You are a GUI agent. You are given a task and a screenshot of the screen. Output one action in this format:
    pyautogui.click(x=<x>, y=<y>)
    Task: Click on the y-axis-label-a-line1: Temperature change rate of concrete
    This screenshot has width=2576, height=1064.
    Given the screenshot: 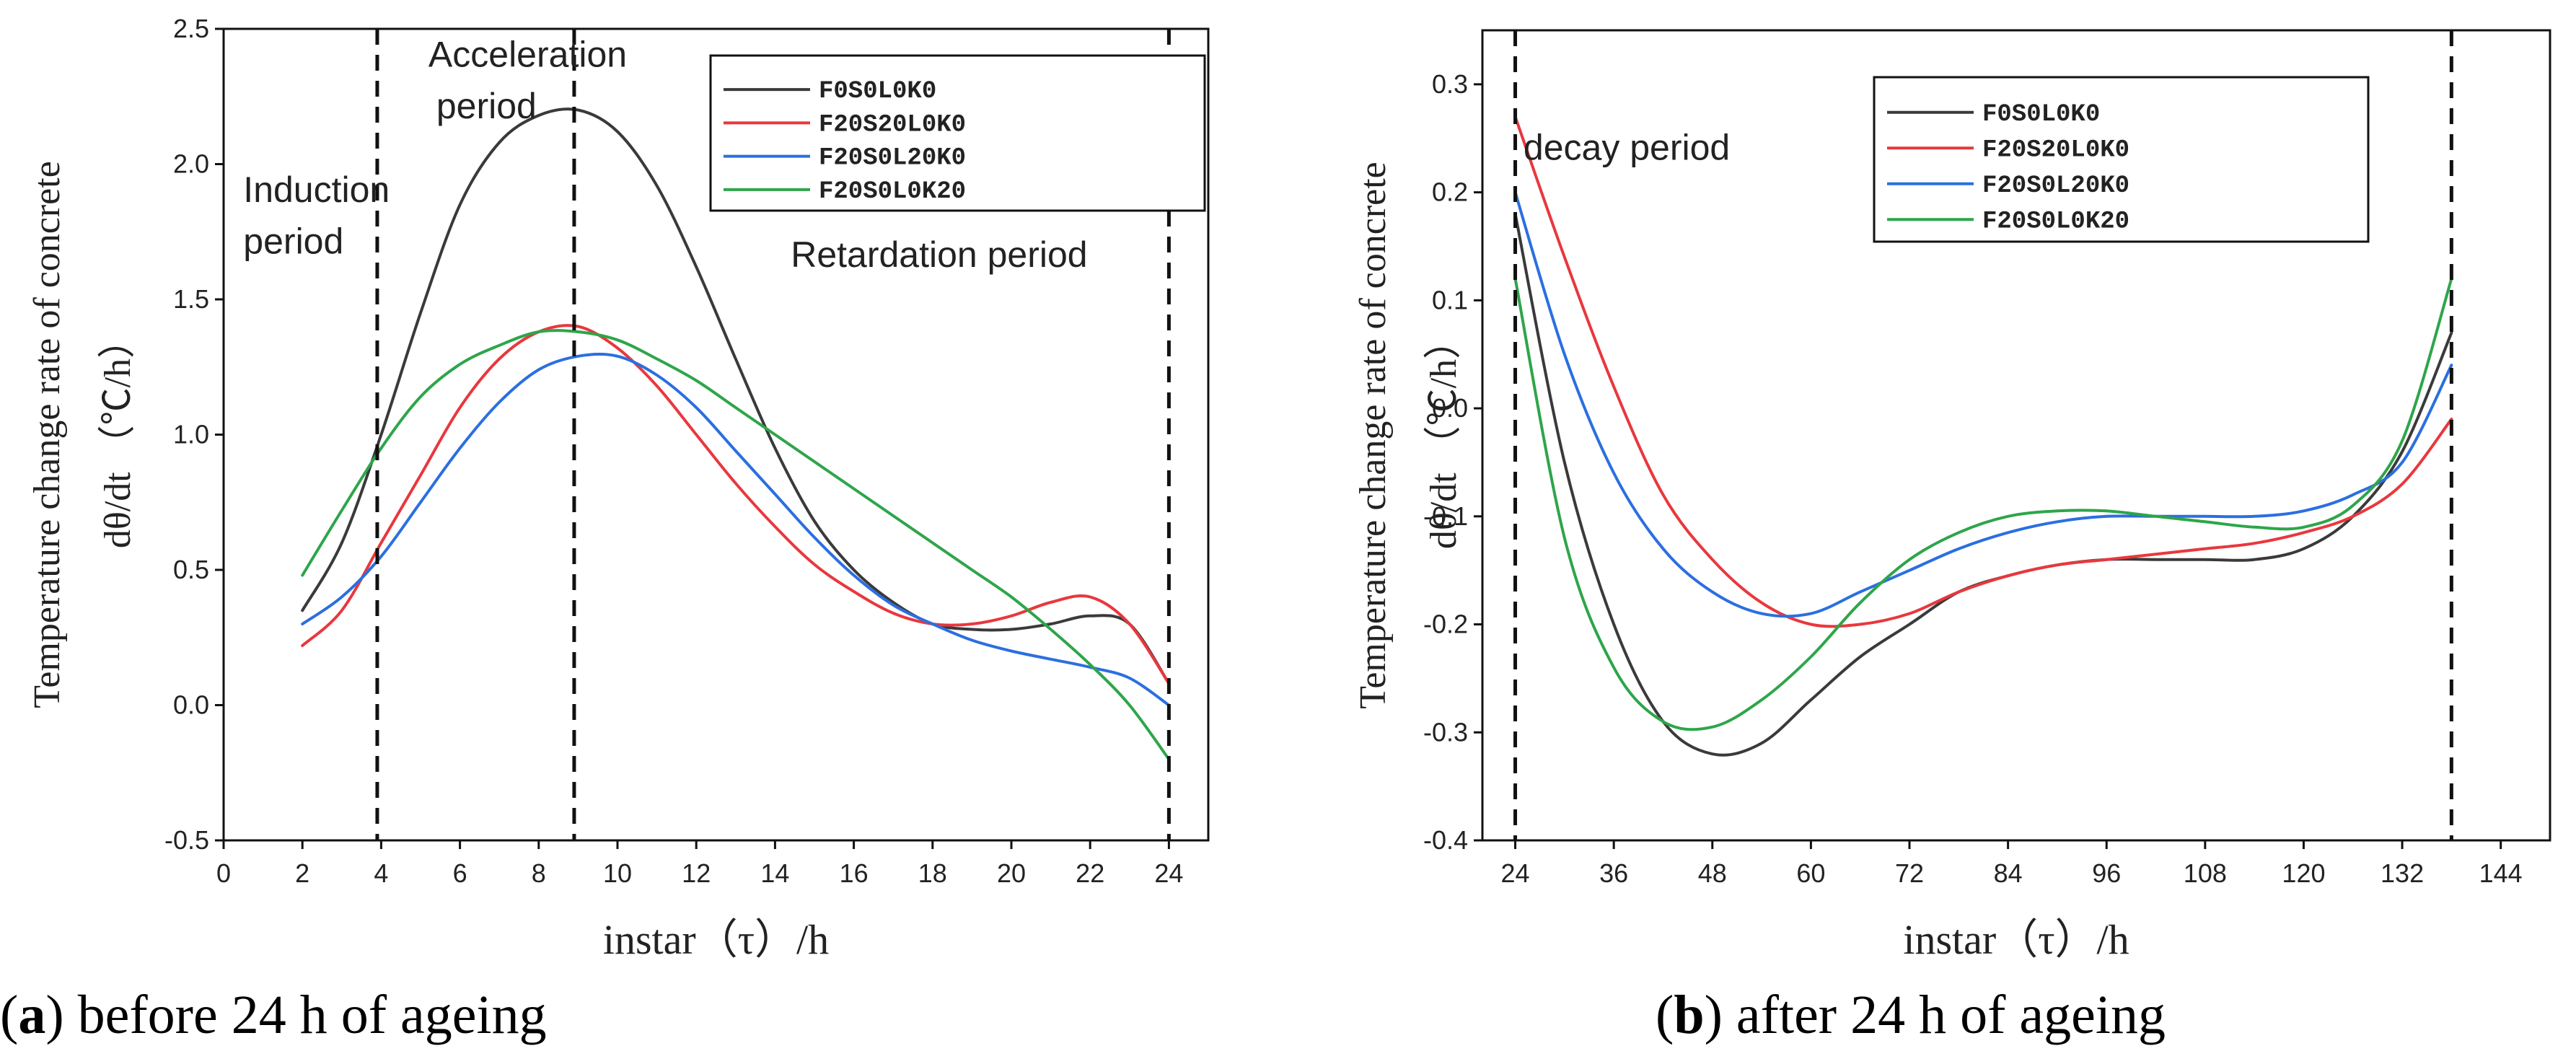 What is the action you would take?
    pyautogui.click(x=47, y=434)
    